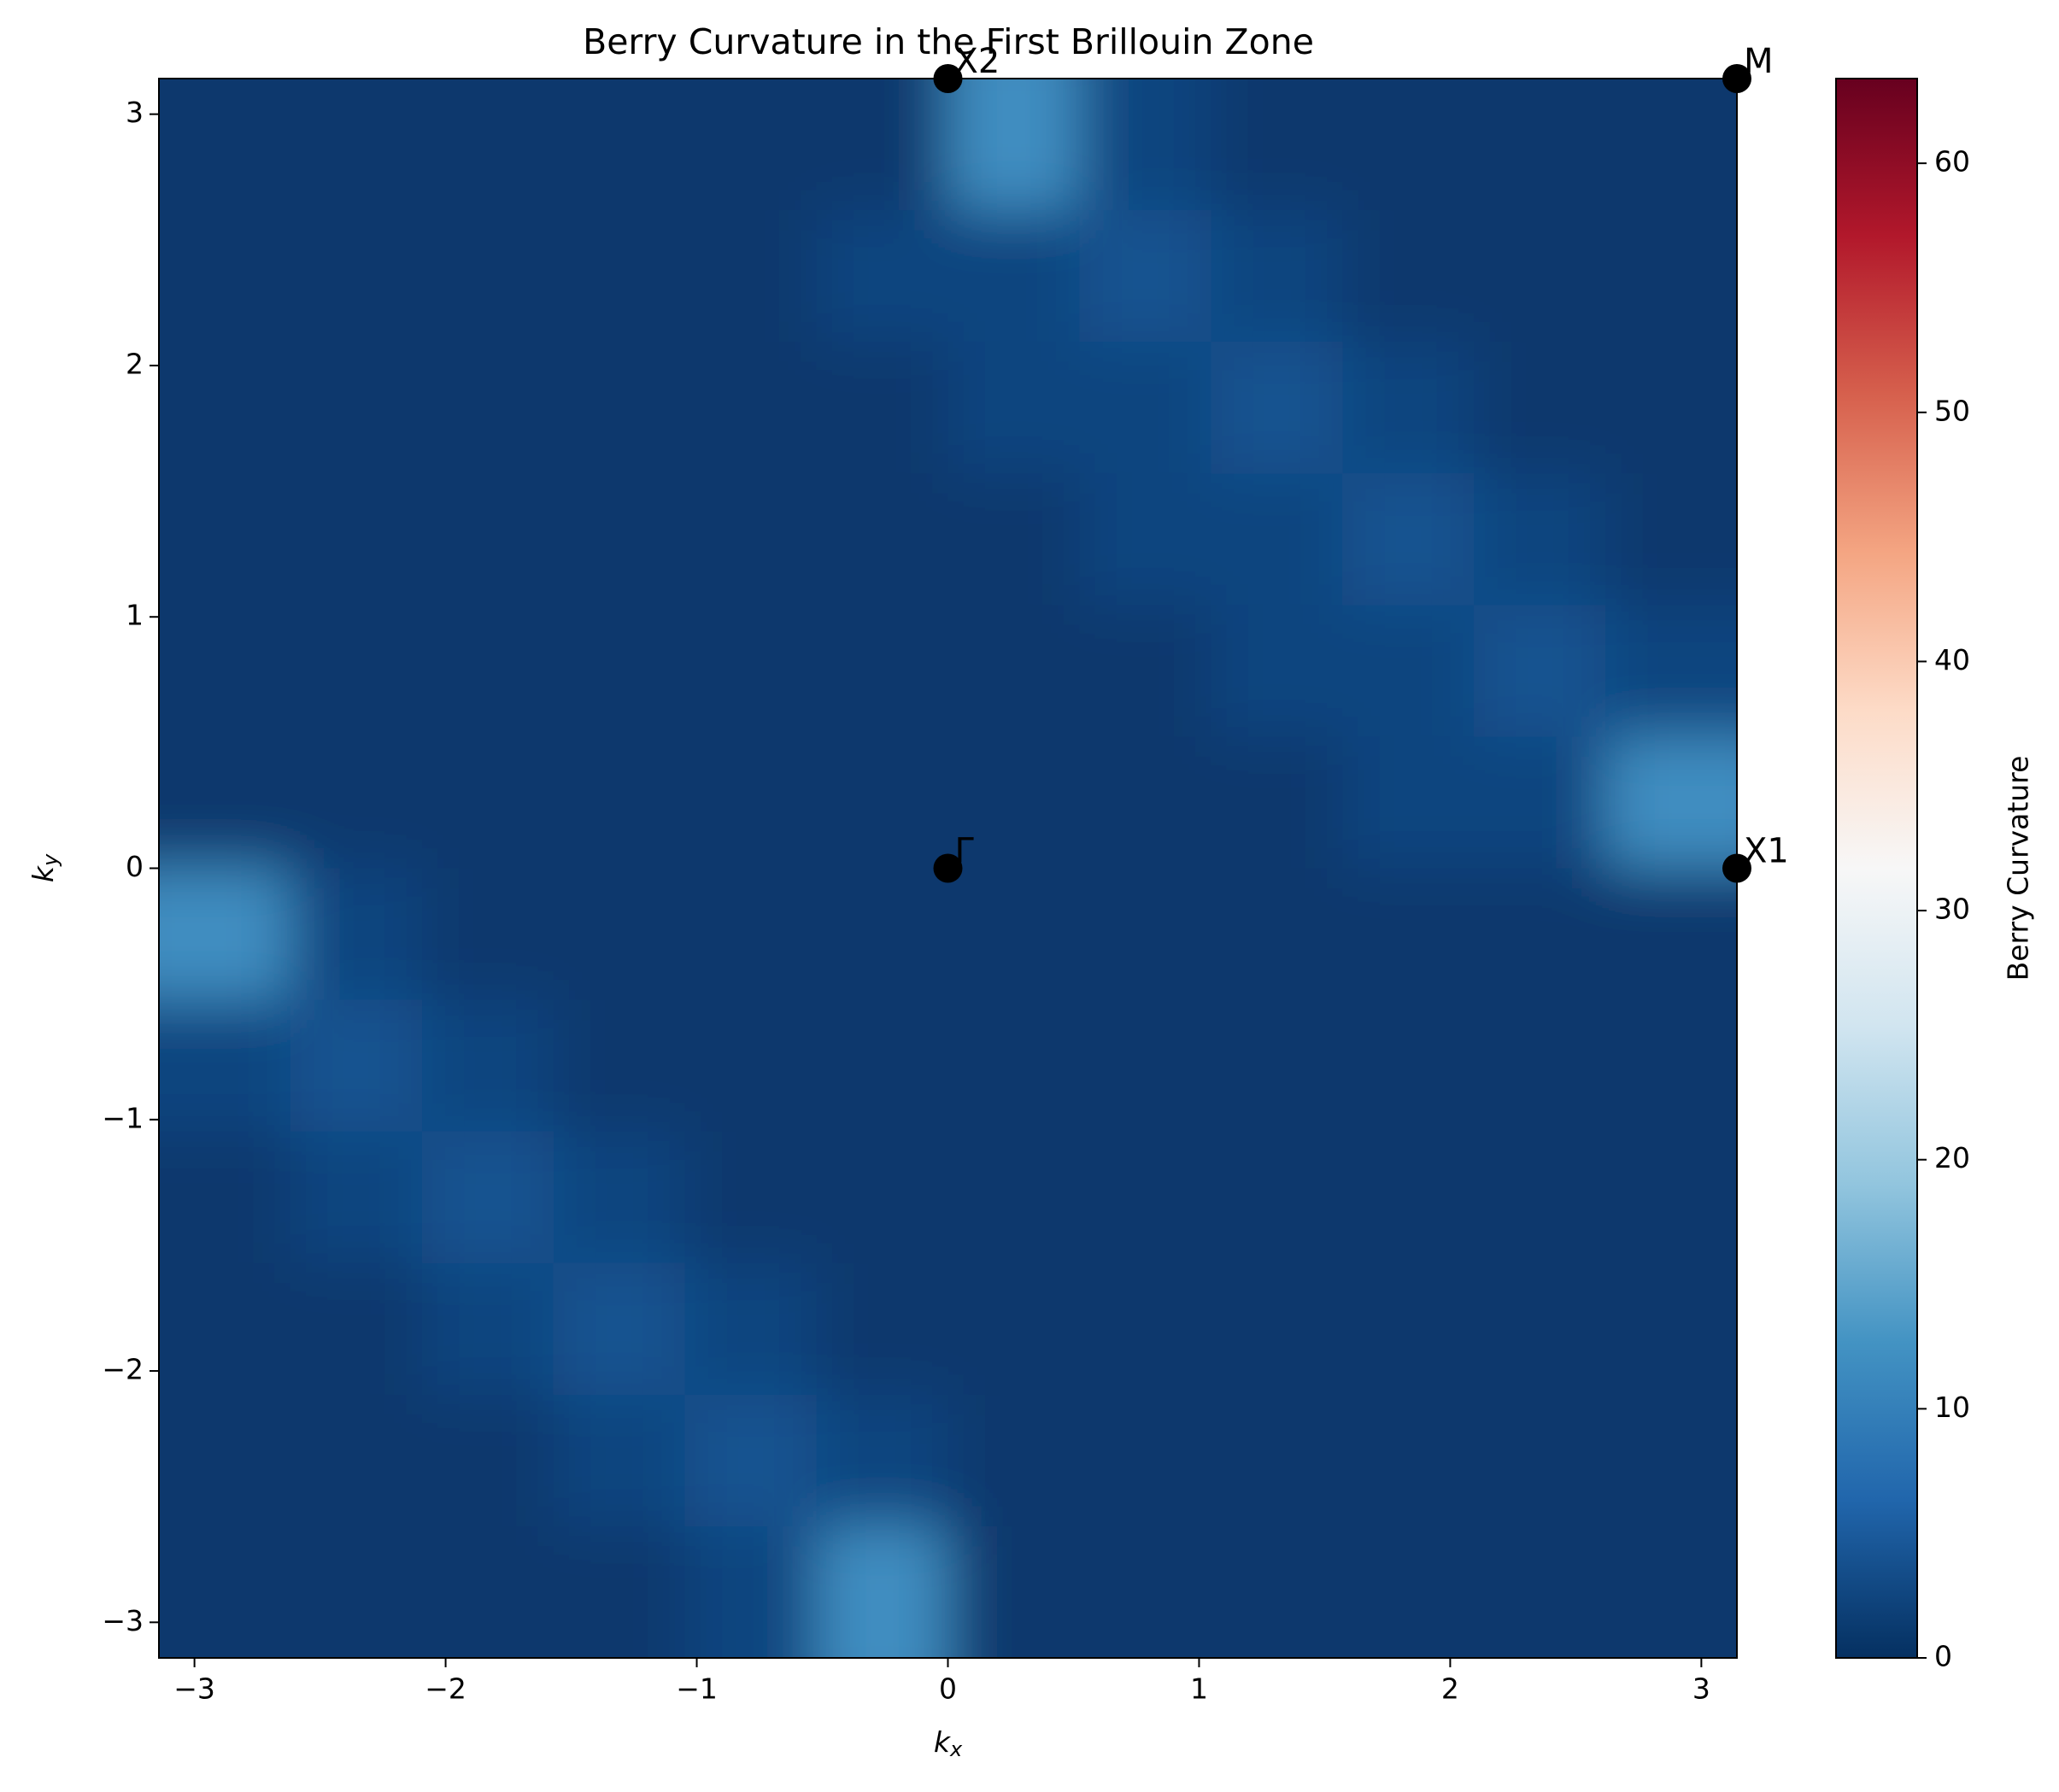  What do you see at coordinates (697, 1689) in the screenshot?
I see `x-tick-label: −1` at bounding box center [697, 1689].